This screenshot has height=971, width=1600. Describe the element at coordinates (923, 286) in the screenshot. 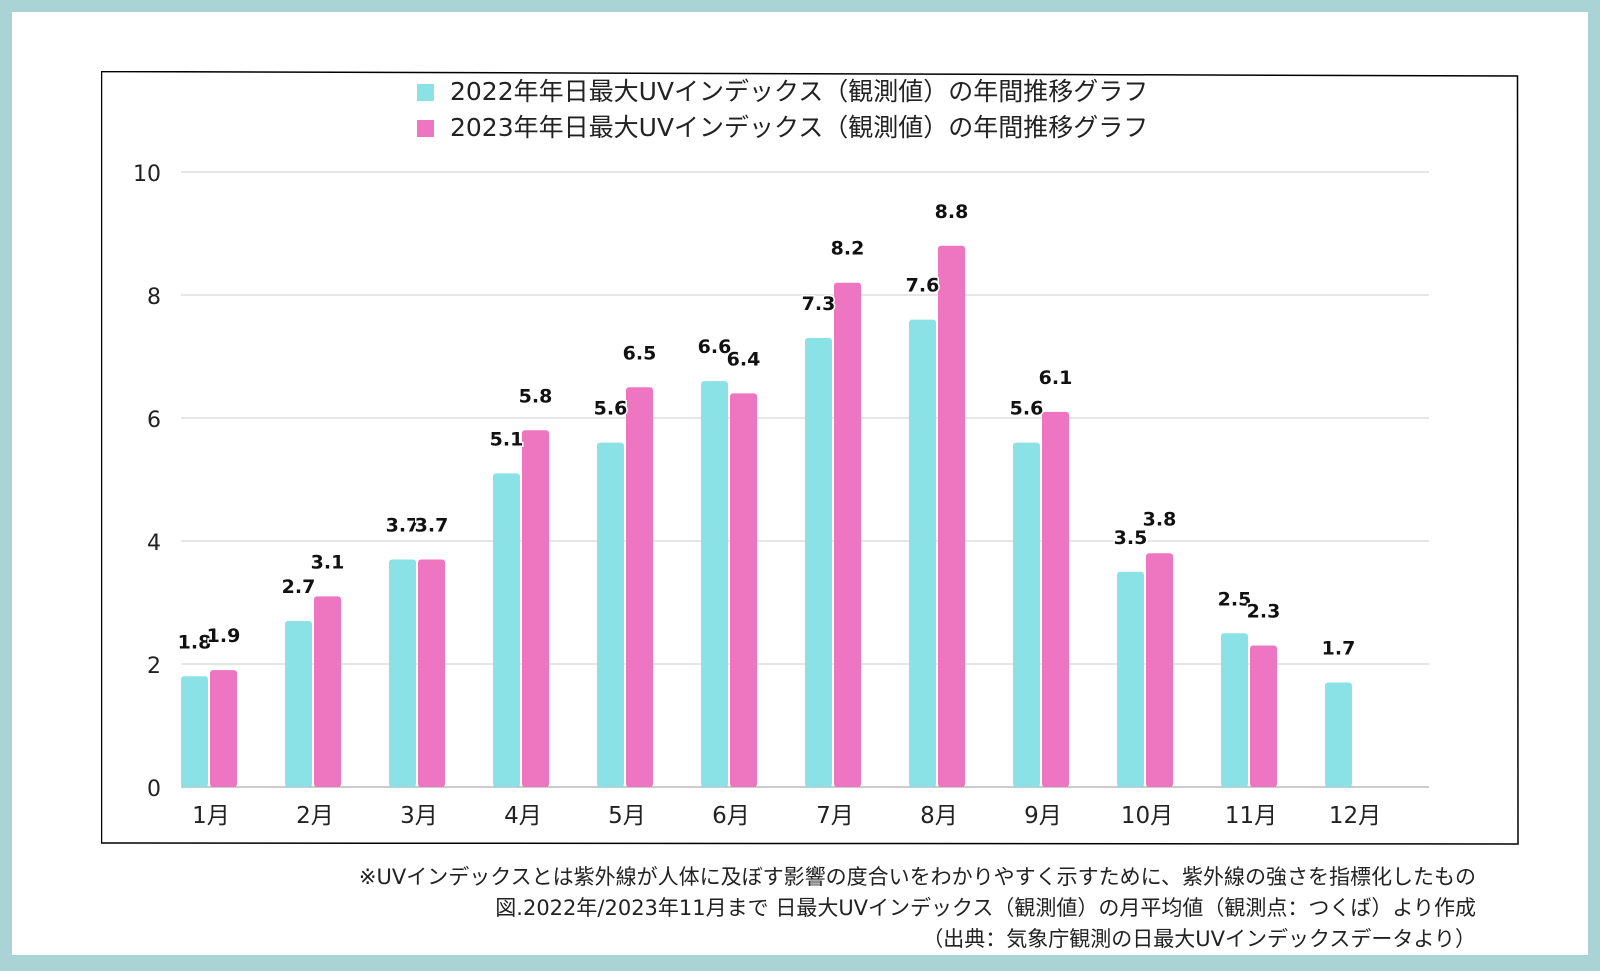

I see `data-label-2022: 7.6` at that location.